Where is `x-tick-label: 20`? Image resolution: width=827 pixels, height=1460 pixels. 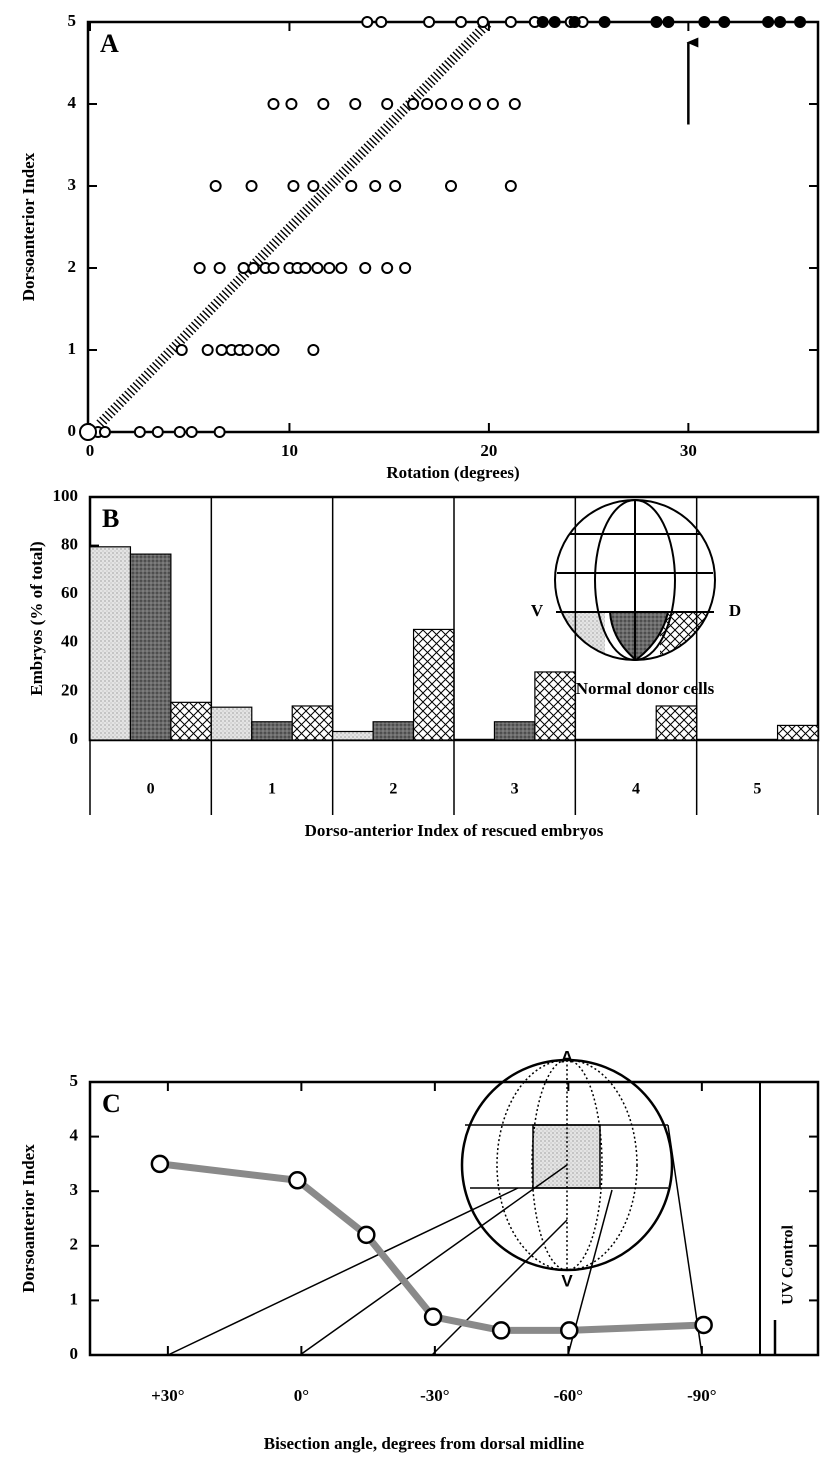
x-tick-label: 20 is located at coordinates (488, 450).